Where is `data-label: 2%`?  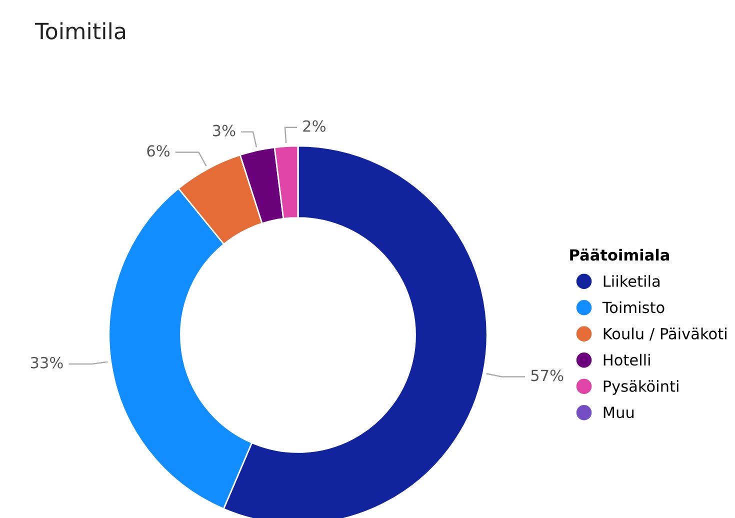
data-label: 2% is located at coordinates (314, 126).